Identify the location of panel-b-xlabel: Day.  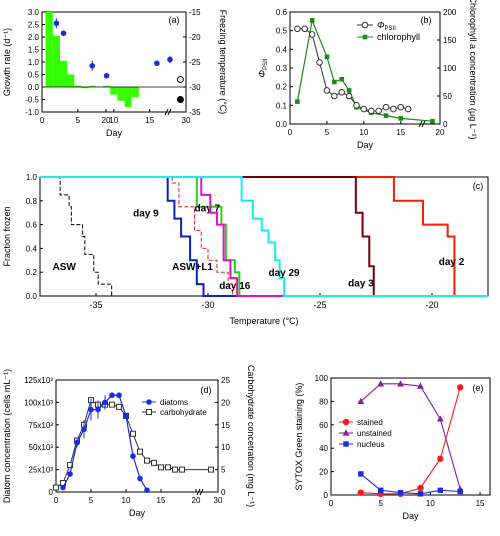
(365, 145).